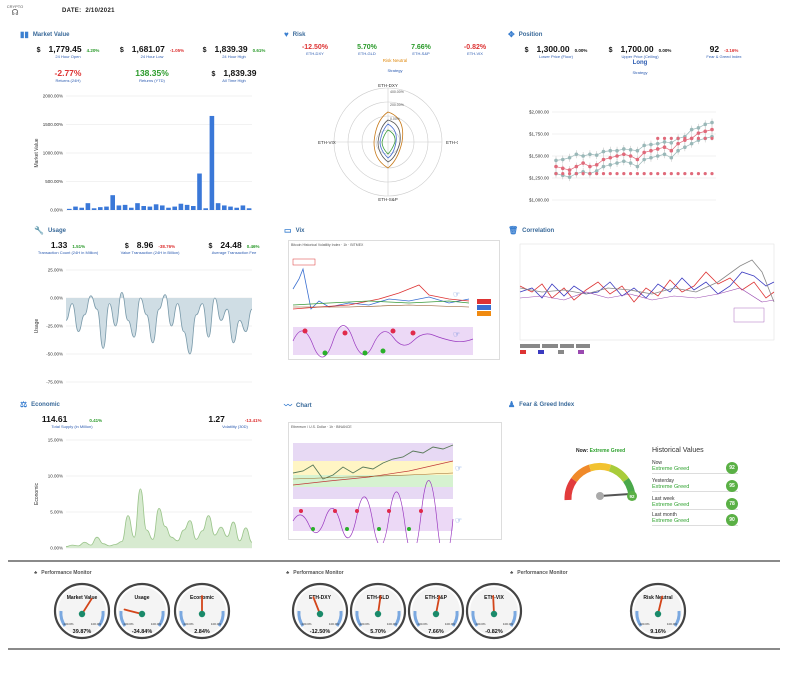 Image resolution: width=812 pixels, height=676 pixels. Describe the element at coordinates (145, 327) in the screenshot. I see `usage-area-chart: 25.00% 0.00% -25.00% -50.00% -75.00% Usage` at that location.